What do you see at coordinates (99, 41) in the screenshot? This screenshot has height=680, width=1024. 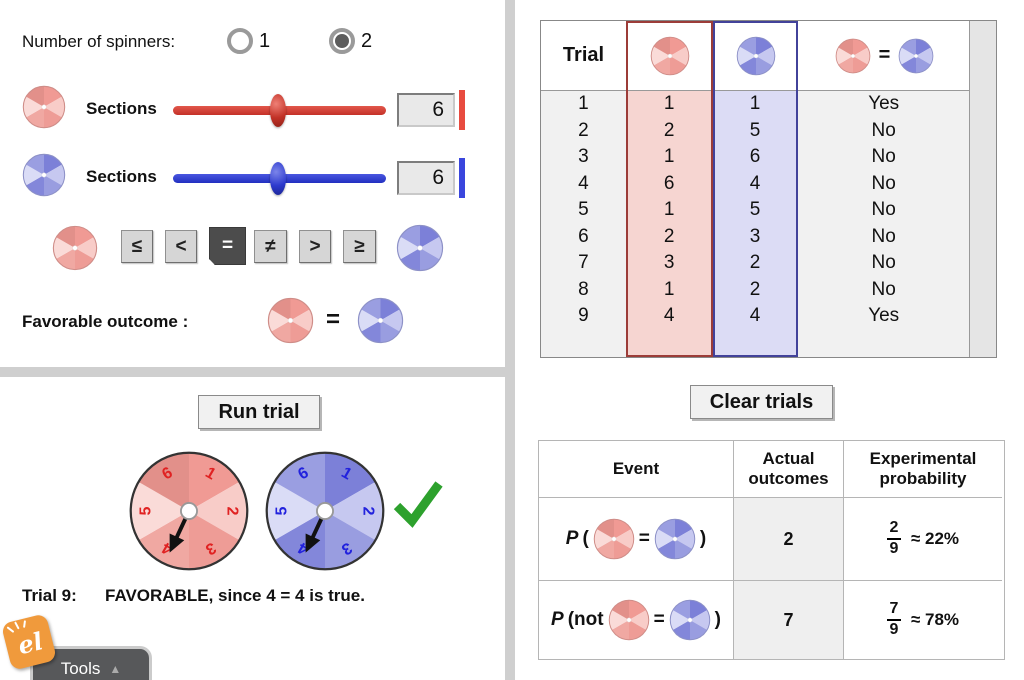 I see `number-of-spinners-label: Number of spinners:` at bounding box center [99, 41].